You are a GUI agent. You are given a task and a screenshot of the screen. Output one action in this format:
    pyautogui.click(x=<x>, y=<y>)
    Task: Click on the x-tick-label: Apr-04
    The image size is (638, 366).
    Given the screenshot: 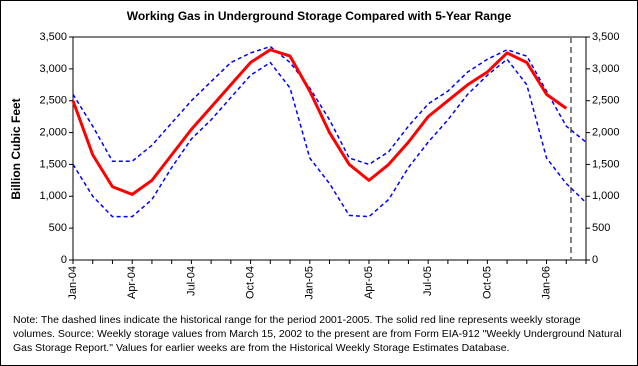 What is the action you would take?
    pyautogui.click(x=132, y=282)
    